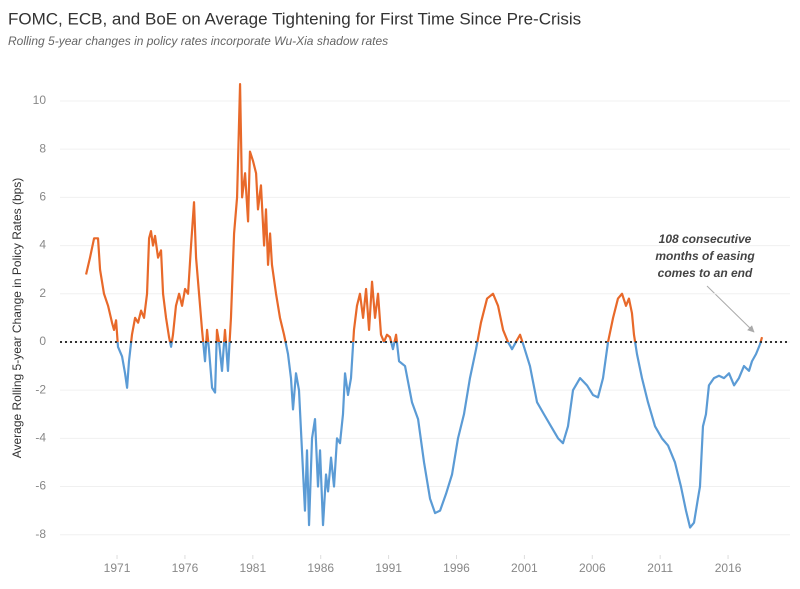  I want to click on x-tick-label: 1971, so click(117, 568).